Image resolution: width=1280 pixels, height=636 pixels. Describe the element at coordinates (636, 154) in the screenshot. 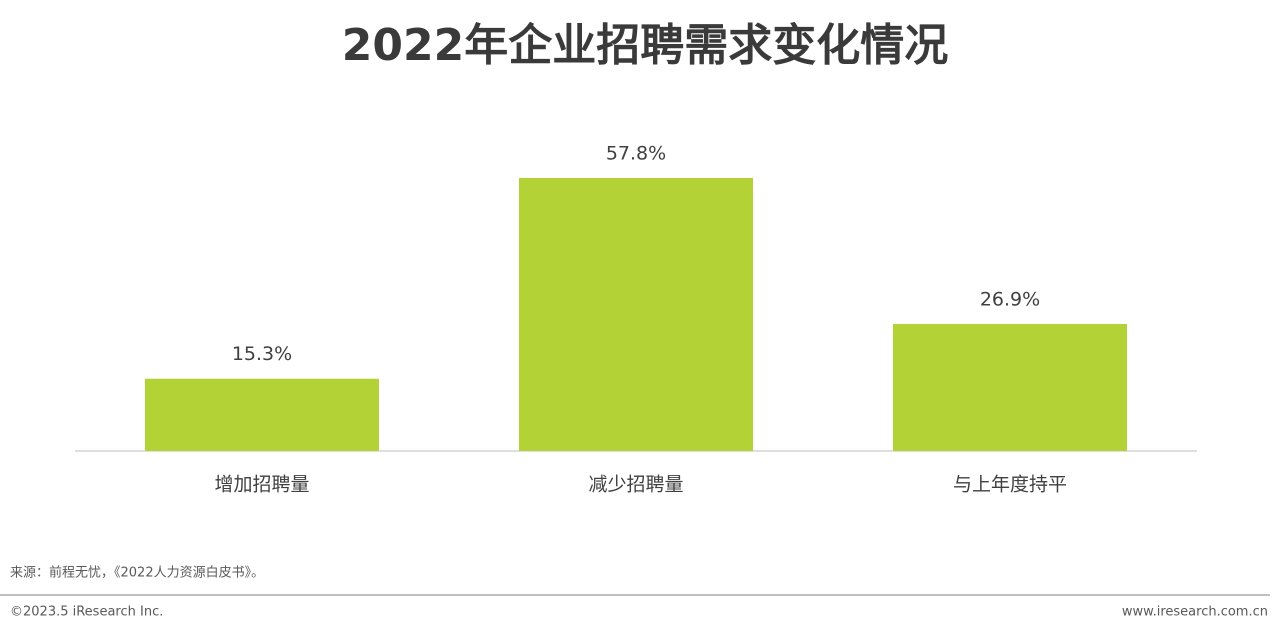

I see `value-label: 57.8%` at that location.